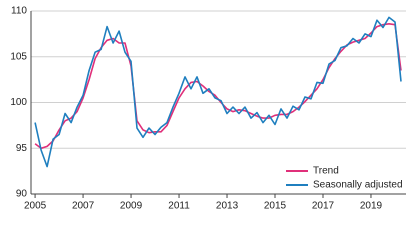 Image resolution: width=416 pixels, height=240 pixels. What do you see at coordinates (18, 56) in the screenshot?
I see `y-tick-label: 105` at bounding box center [18, 56].